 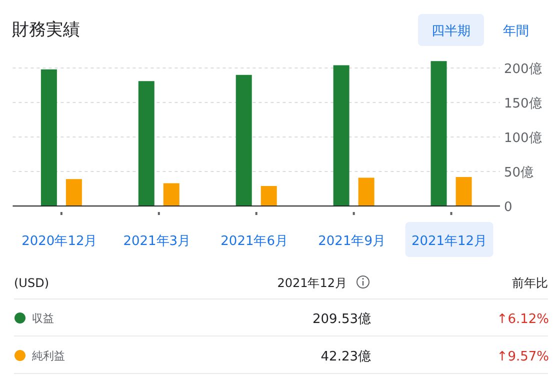 What do you see at coordinates (48, 356) in the screenshot?
I see `legend-label: 純利益` at bounding box center [48, 356].